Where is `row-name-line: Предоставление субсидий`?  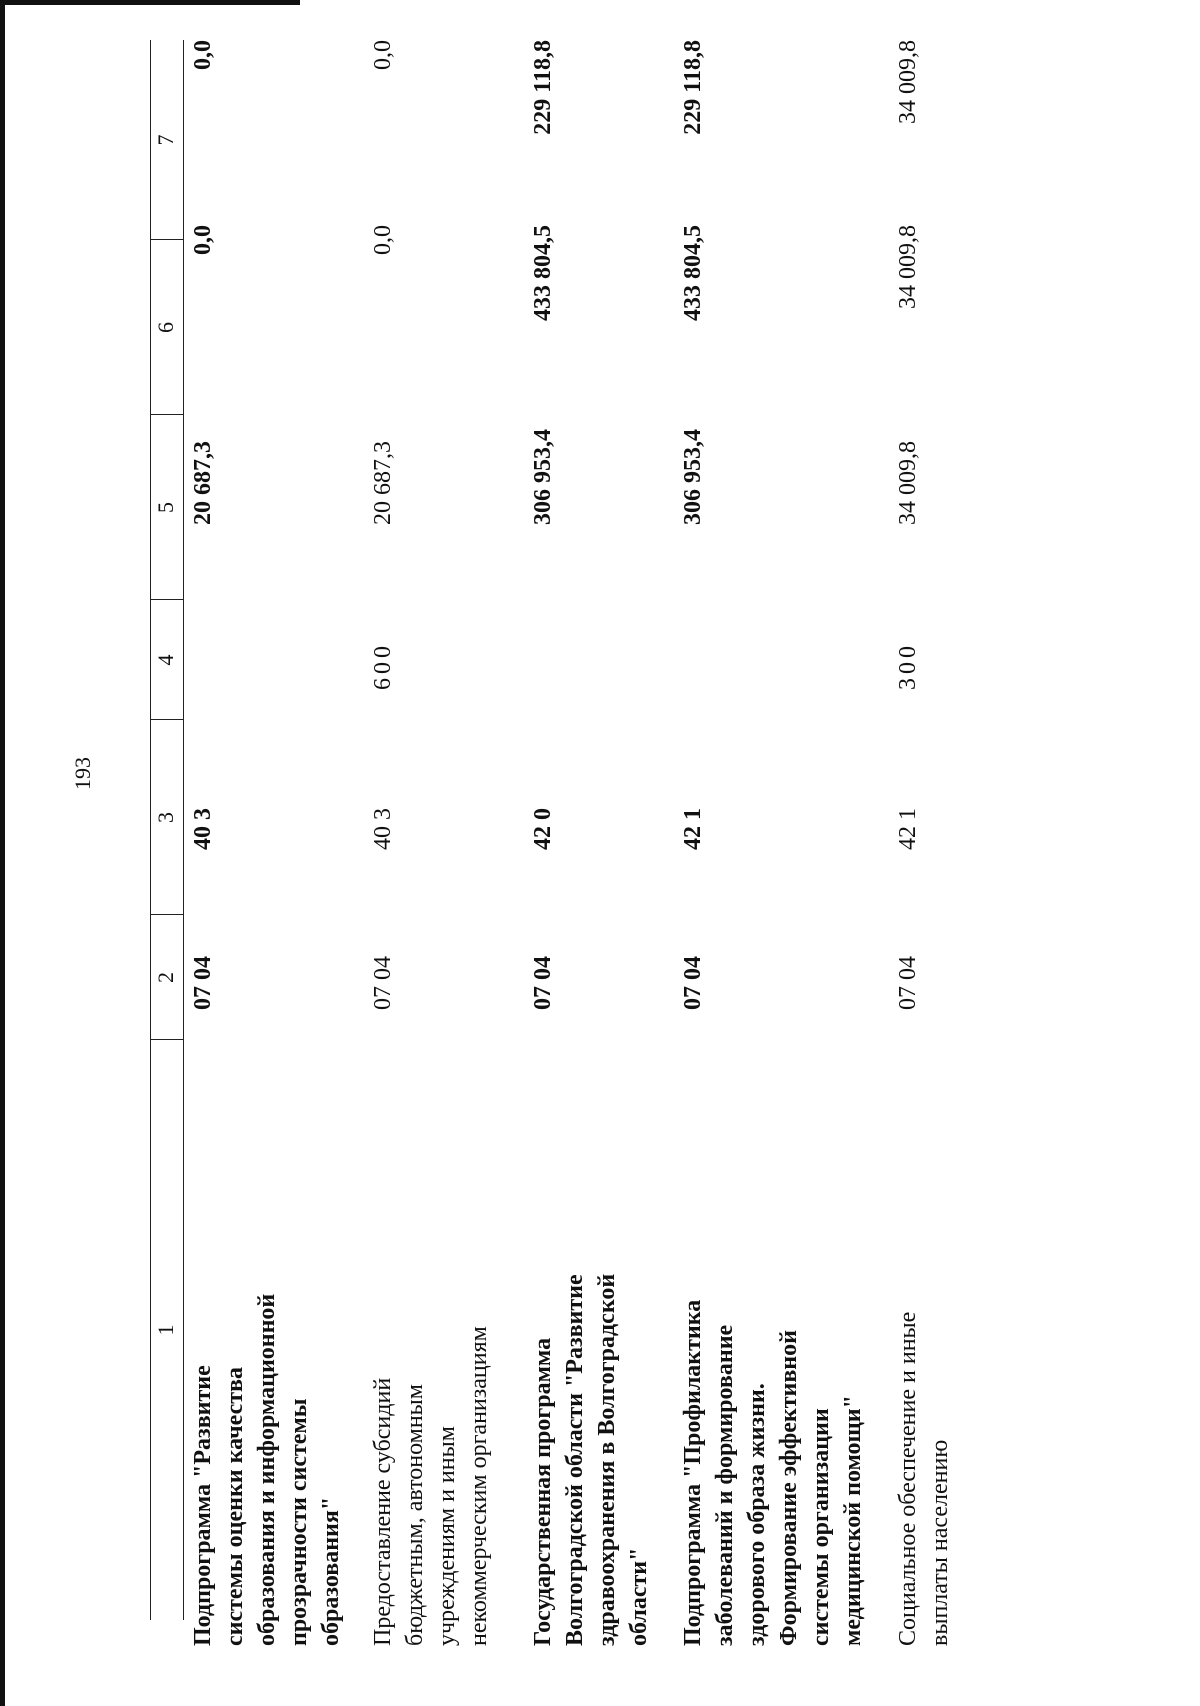
row-name-line: Предоставление субсидий is located at coordinates (383, 1511).